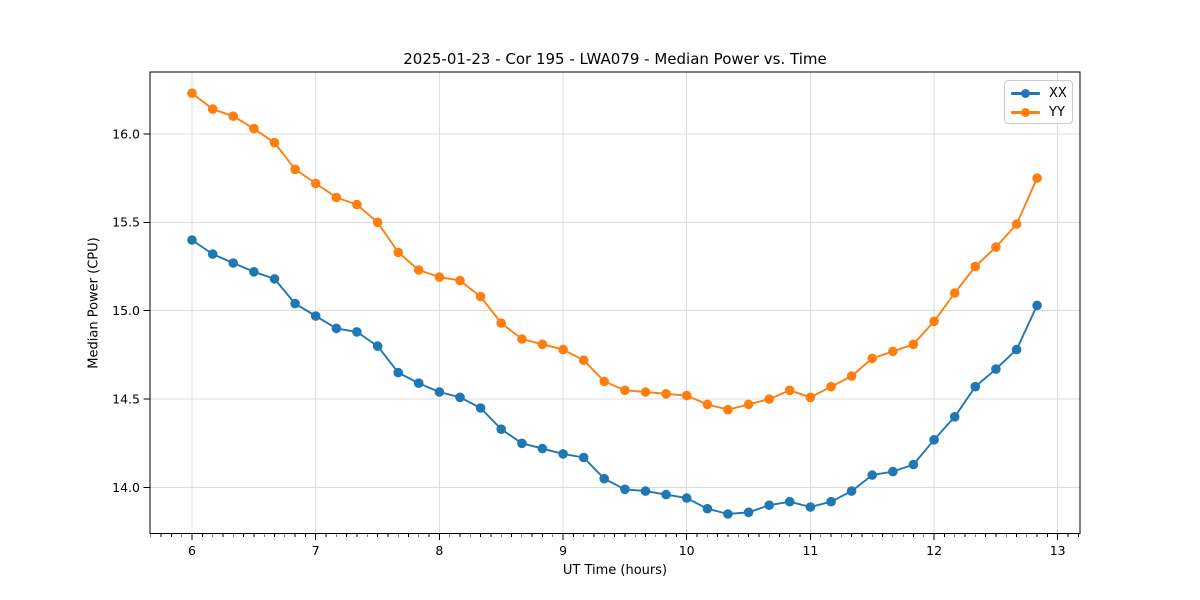 The height and width of the screenshot is (600, 1200). I want to click on svg-text: 13, so click(1058, 550).